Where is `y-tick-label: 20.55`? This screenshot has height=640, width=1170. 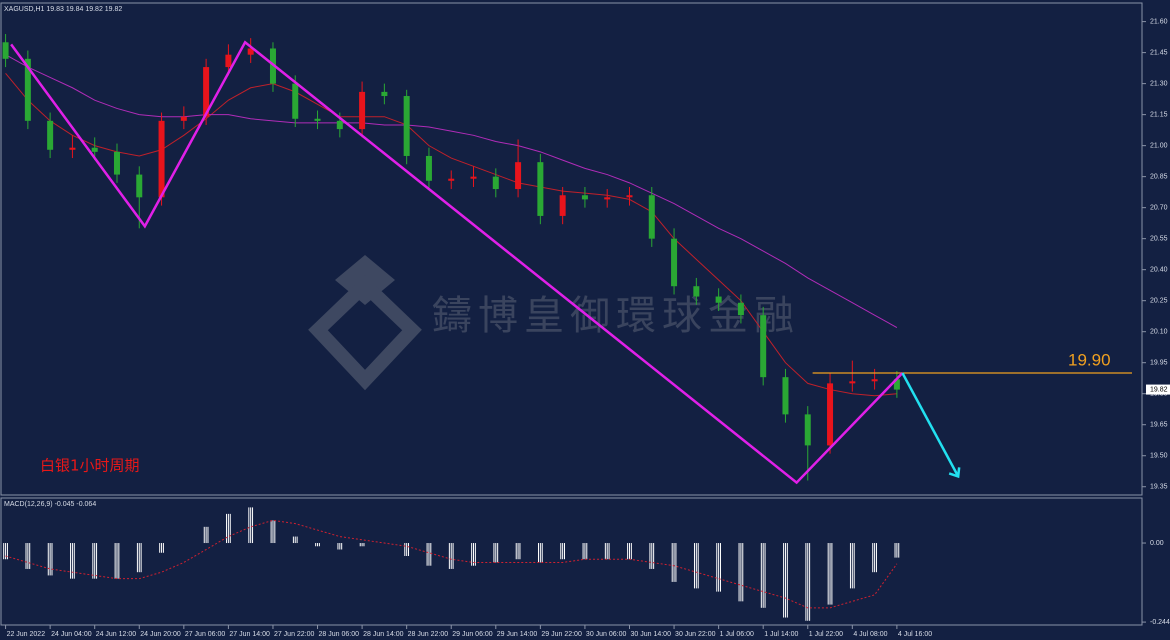 y-tick-label: 20.55 is located at coordinates (1159, 239).